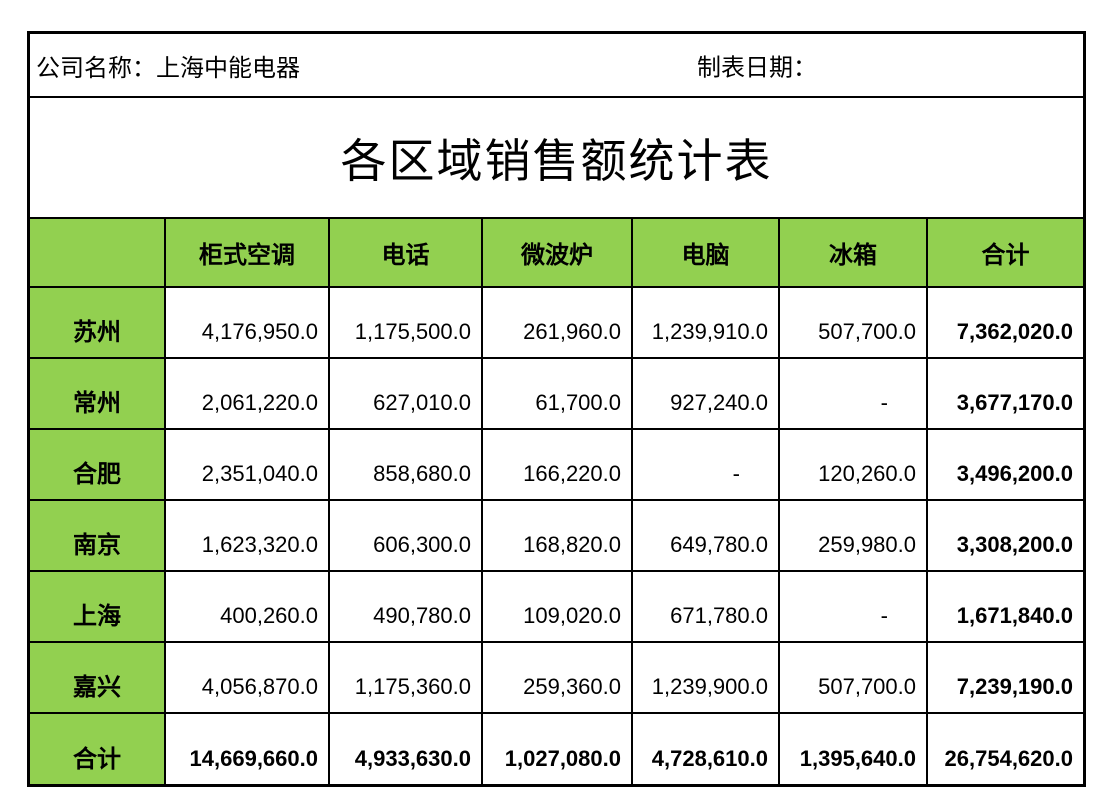 The image size is (1112, 810). I want to click on data-cell: 4,056,870.0, so click(248, 678).